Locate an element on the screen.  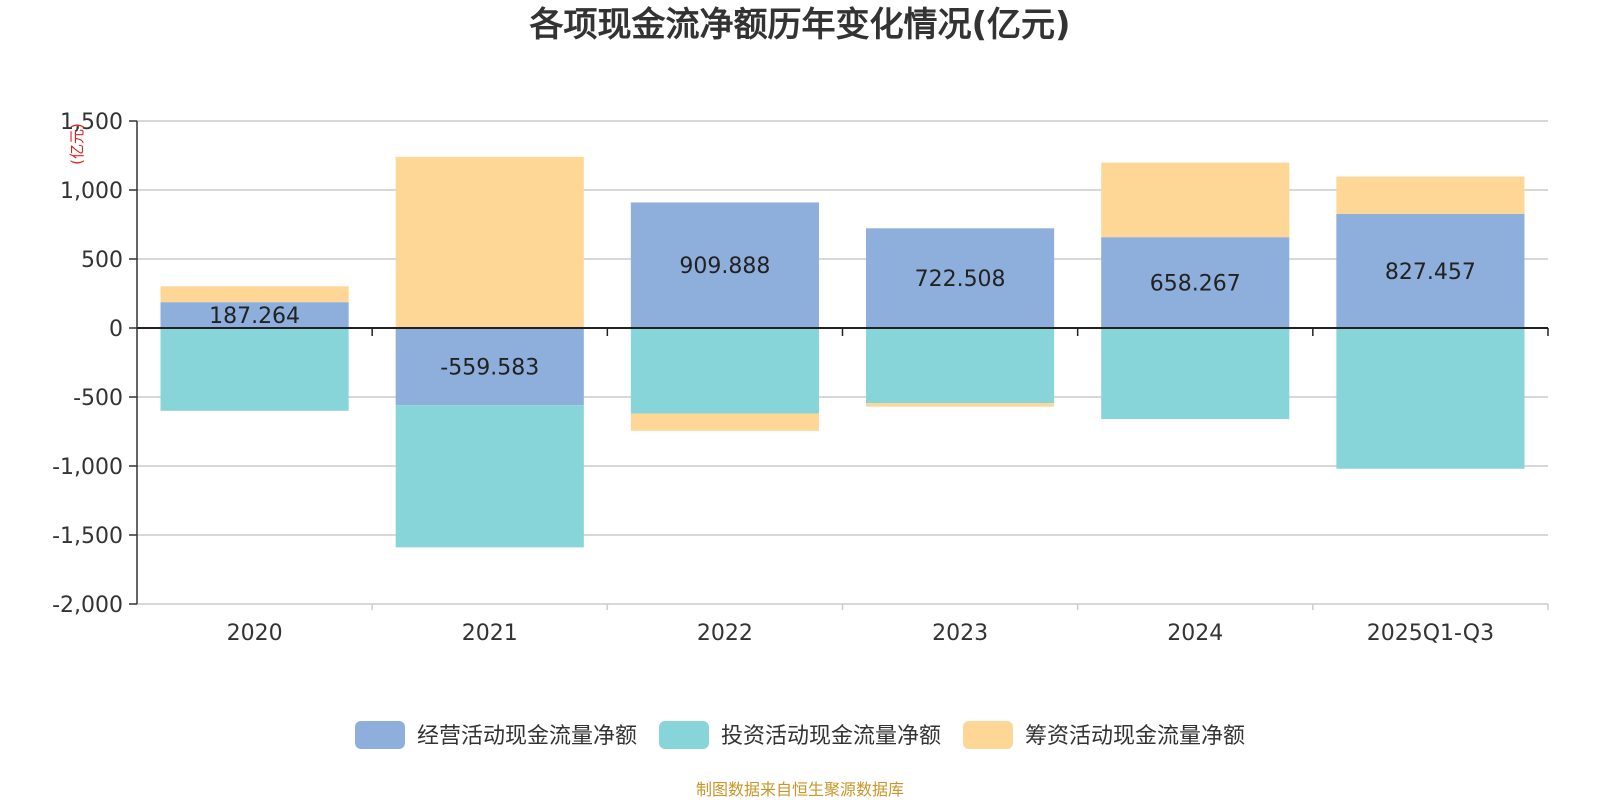
bar-3-2020 is located at coordinates (254, 294).